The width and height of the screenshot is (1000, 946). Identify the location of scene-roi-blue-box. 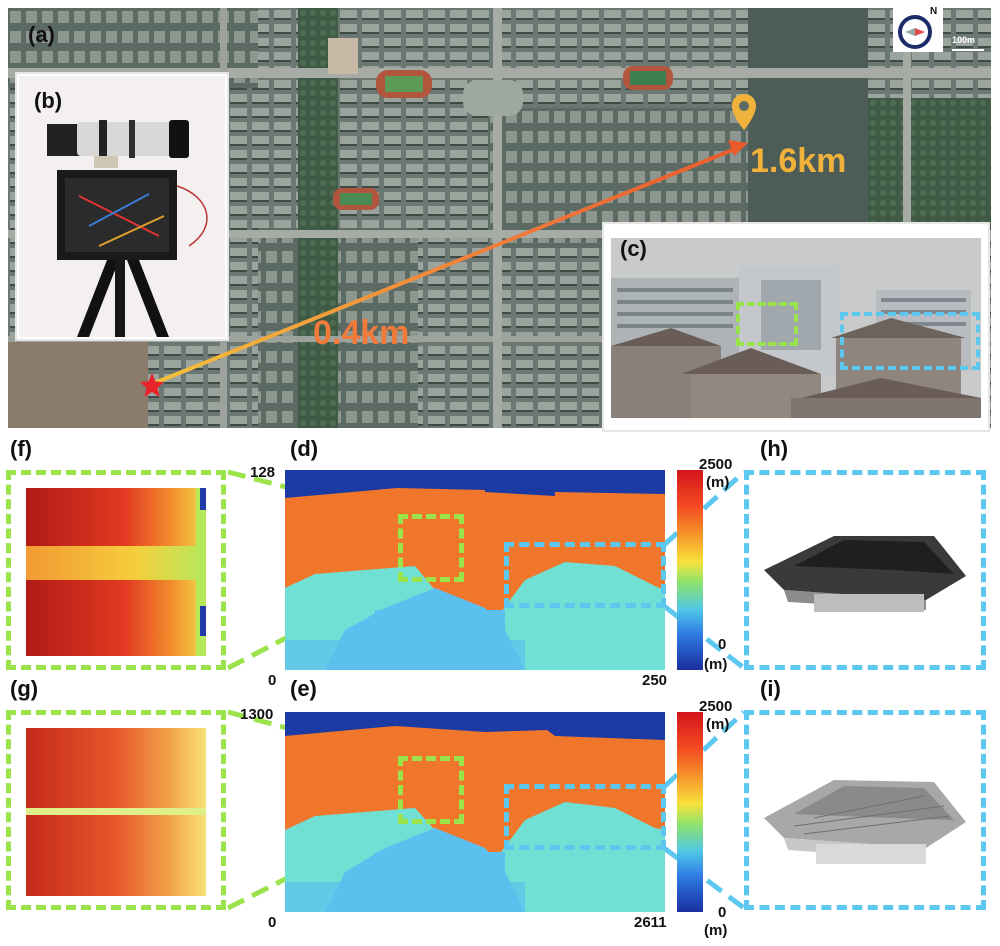
(910, 341).